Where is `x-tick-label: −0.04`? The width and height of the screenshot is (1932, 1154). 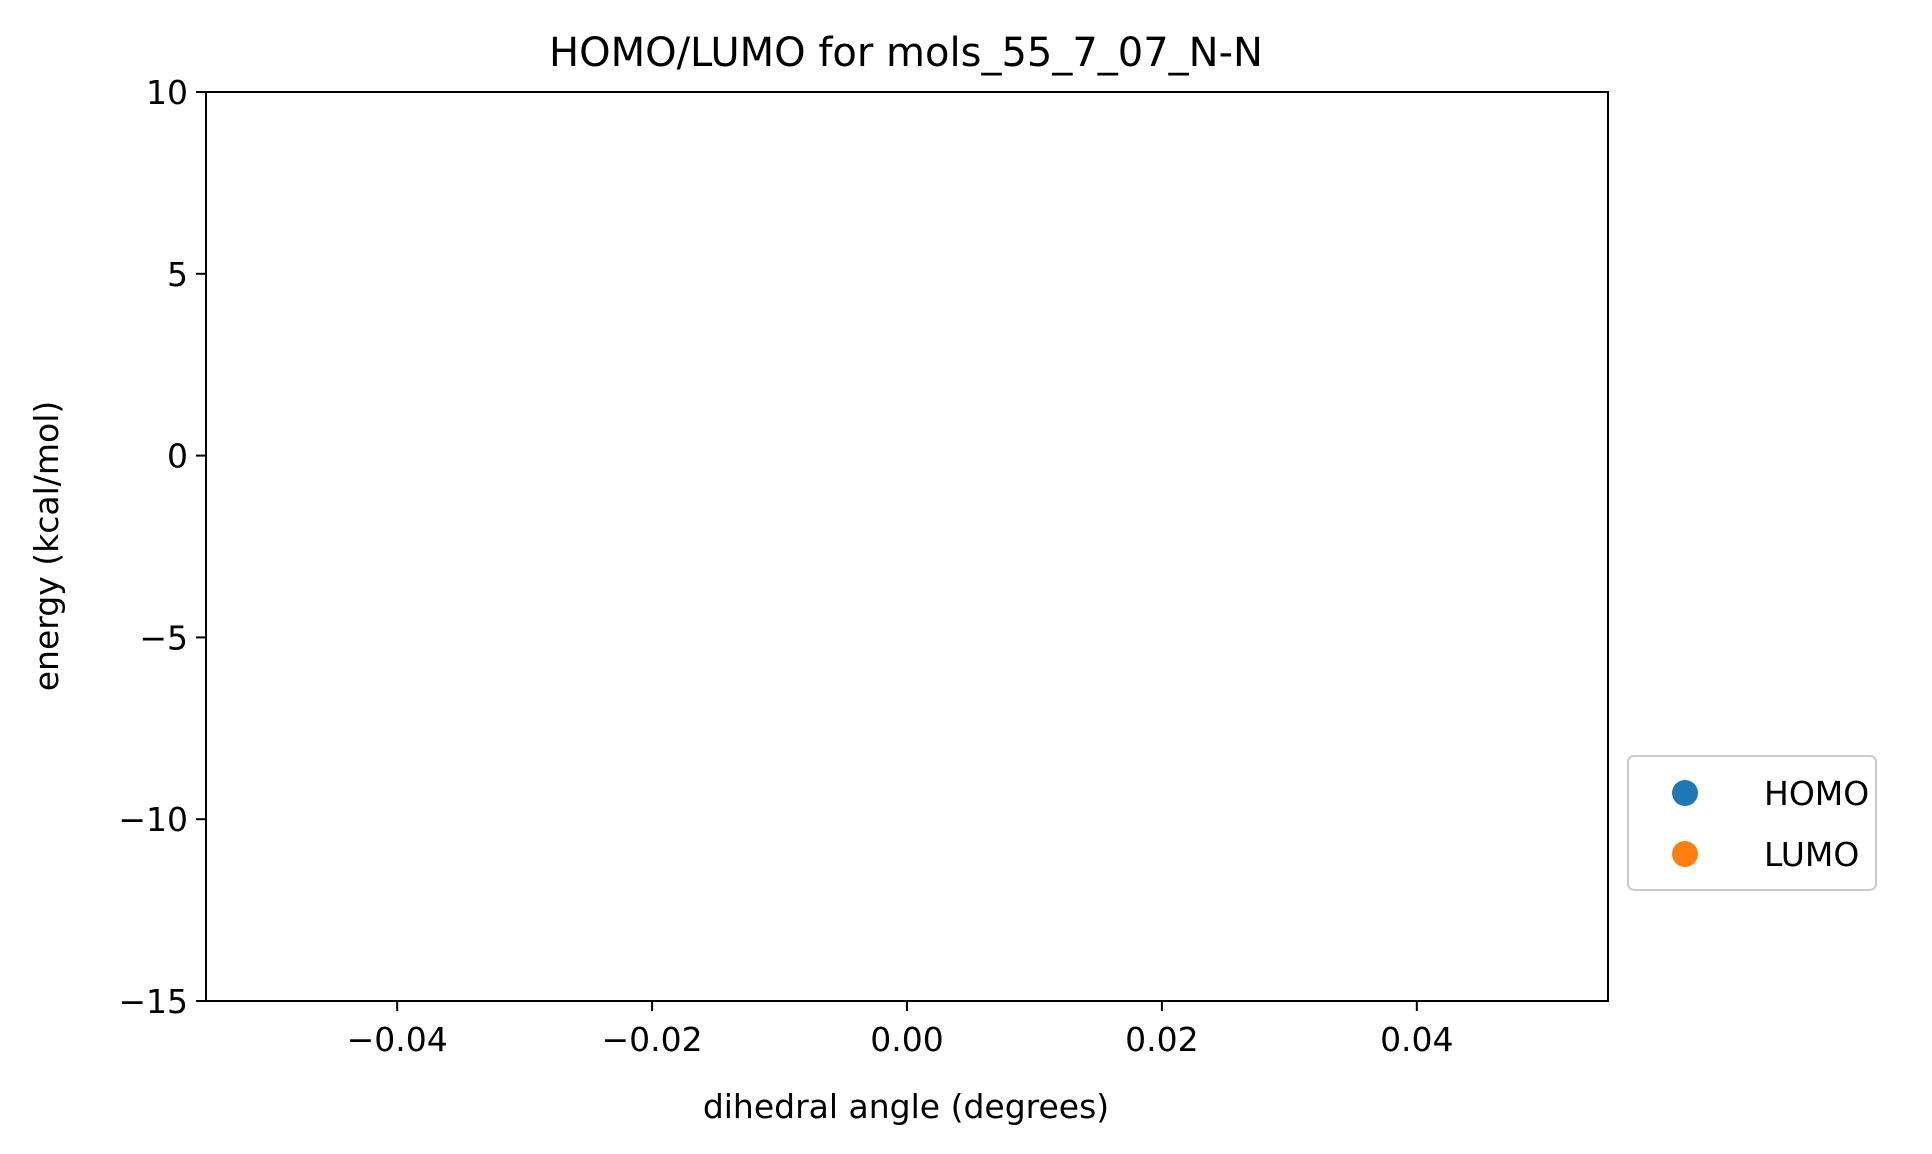
x-tick-label: −0.04 is located at coordinates (397, 1039).